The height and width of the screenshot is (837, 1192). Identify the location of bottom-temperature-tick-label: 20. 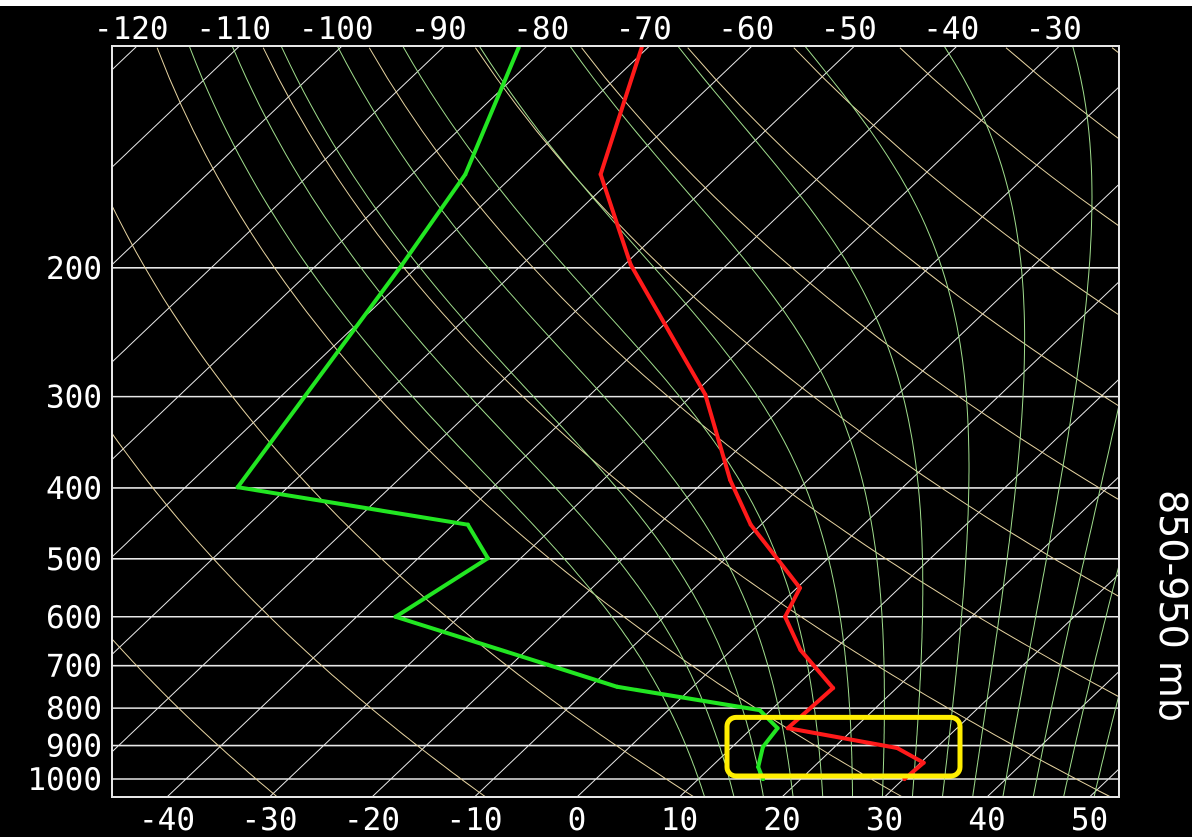
(781, 819).